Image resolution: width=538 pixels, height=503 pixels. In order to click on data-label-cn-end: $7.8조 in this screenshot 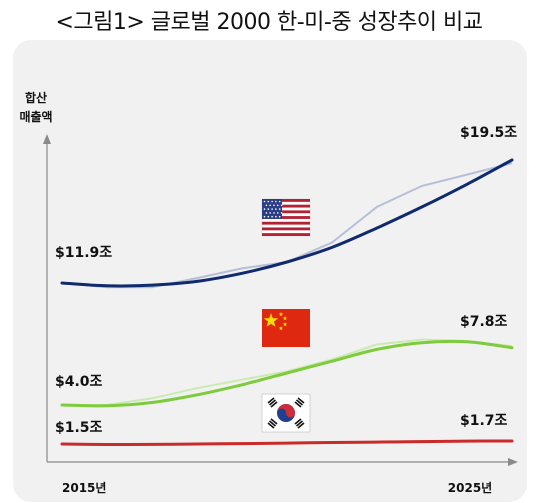, I will do `click(484, 322)`.